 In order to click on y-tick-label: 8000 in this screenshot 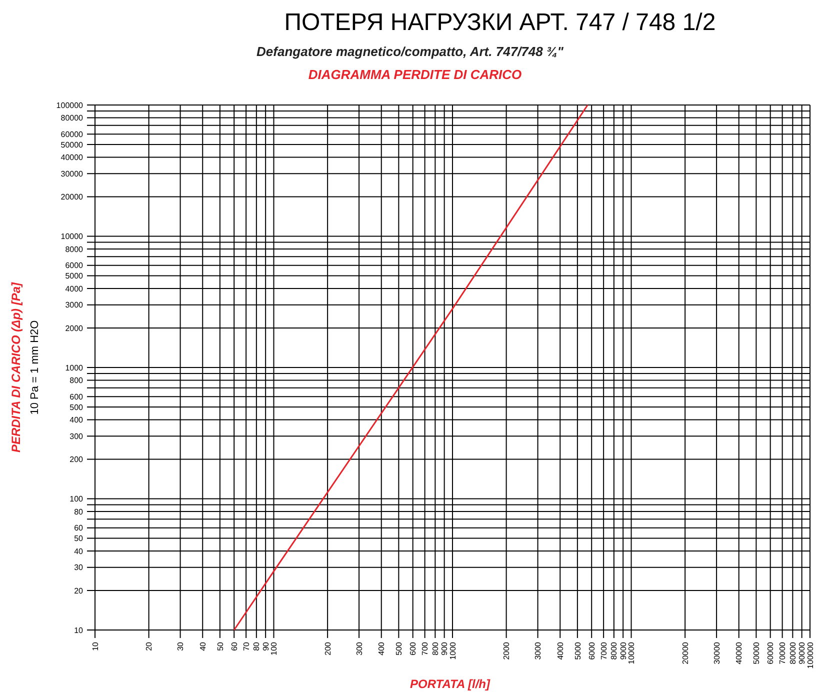, I will do `click(74, 249)`.